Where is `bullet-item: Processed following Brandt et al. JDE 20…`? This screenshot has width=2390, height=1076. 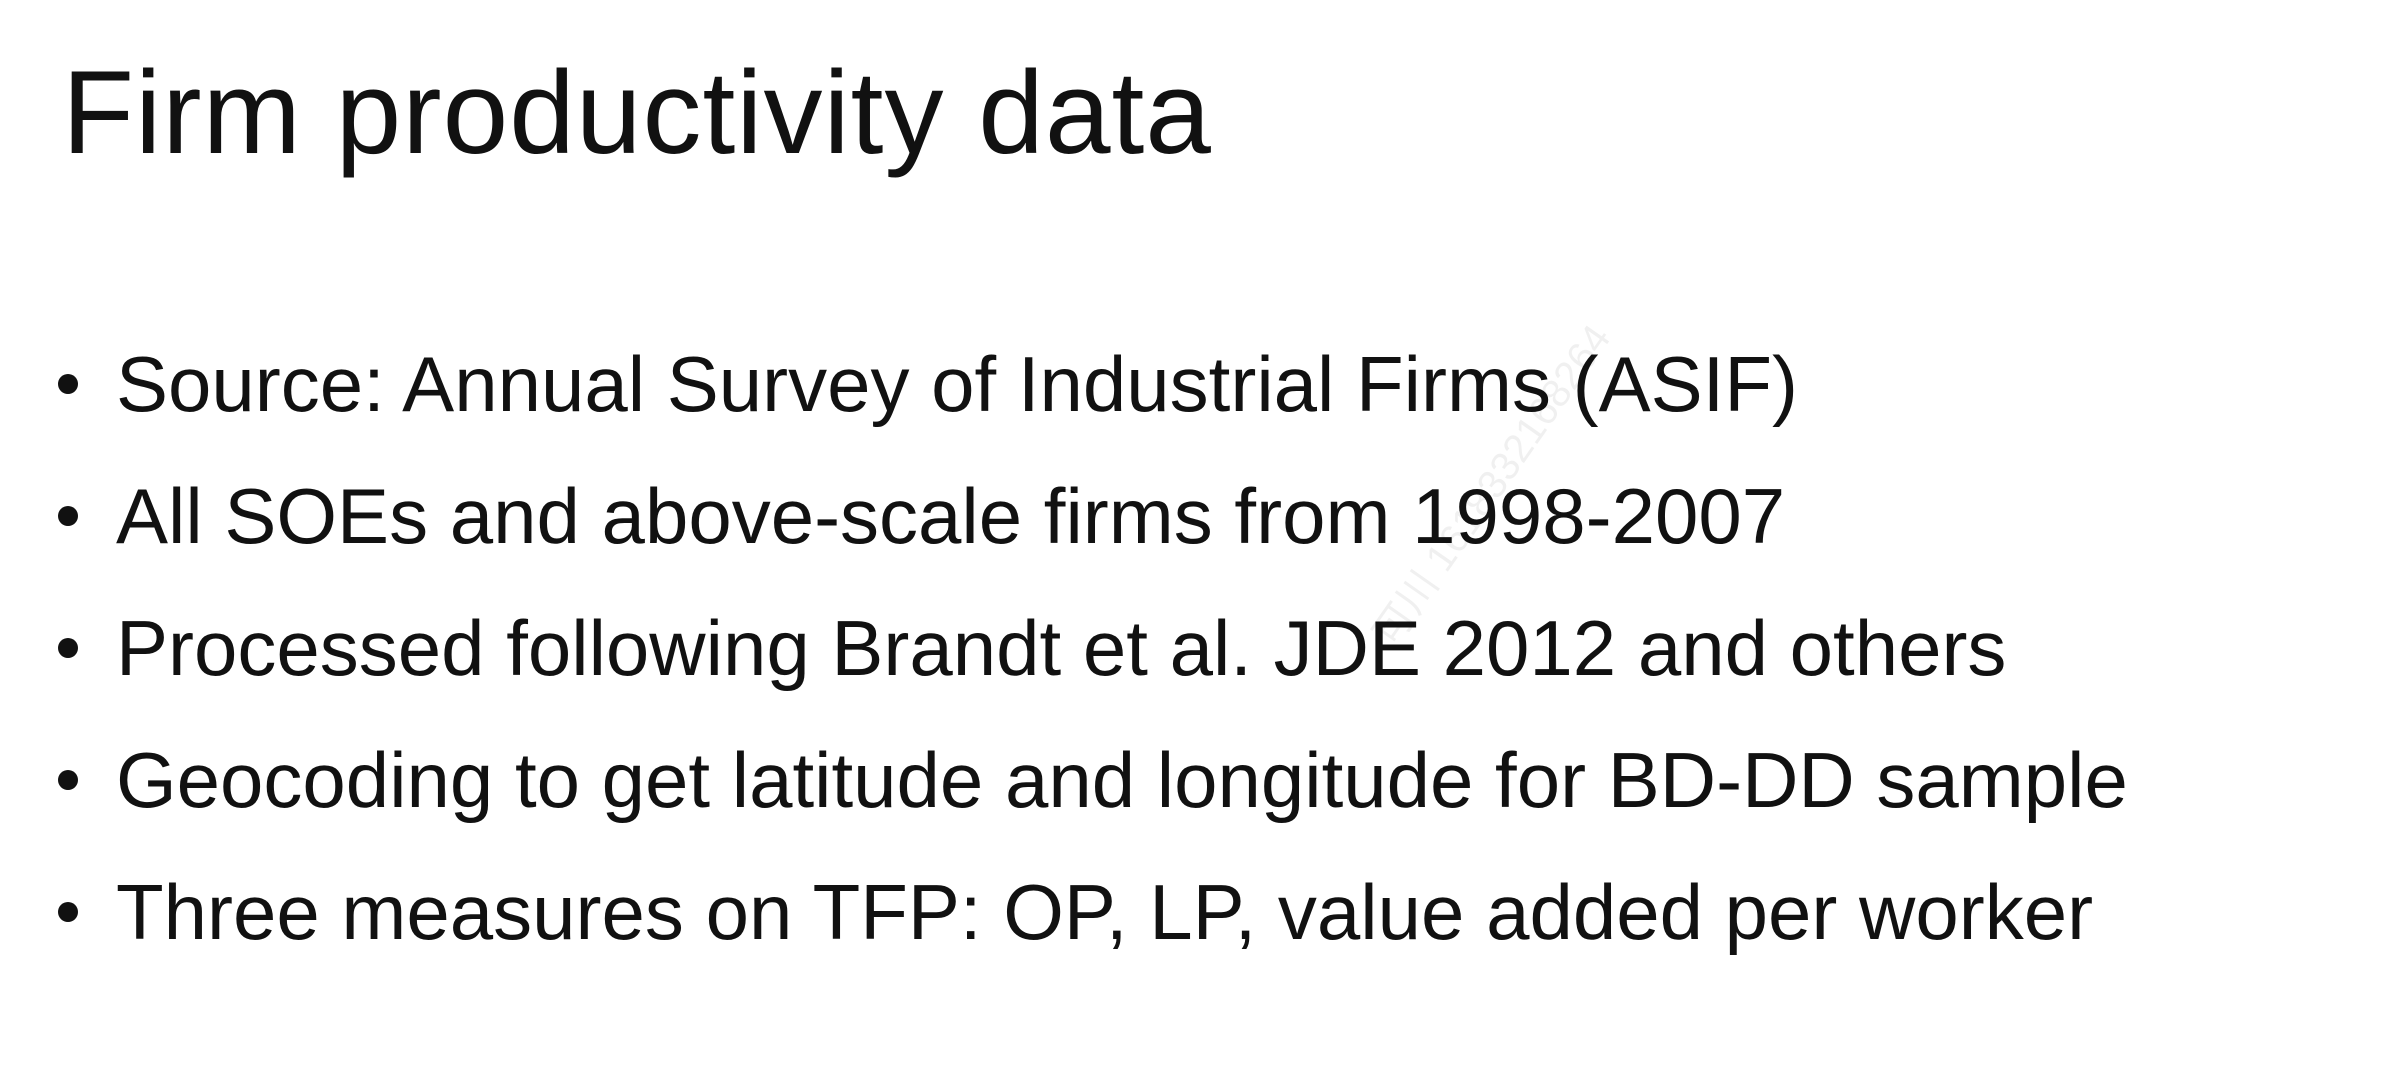 bullet-item: Processed following Brandt et al. JDE 20… is located at coordinates (1093, 648).